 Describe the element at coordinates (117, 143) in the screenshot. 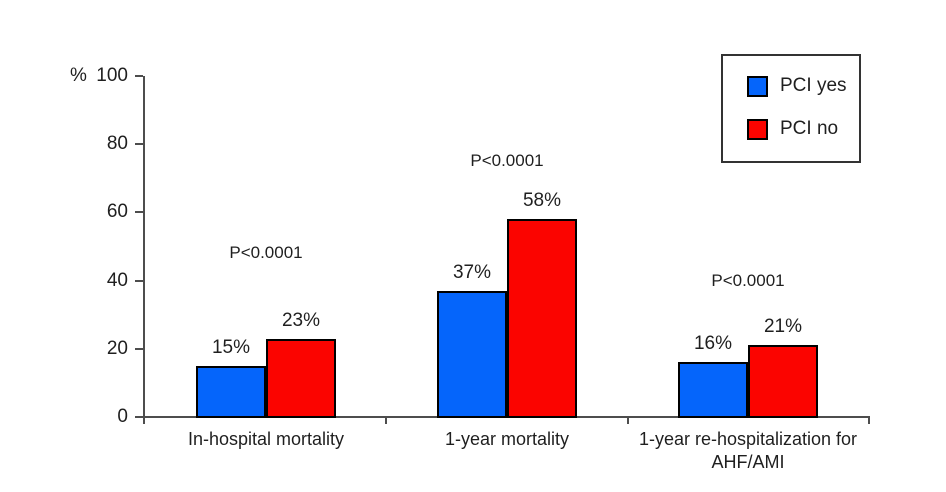

I see `y-axis-tick-label: 80` at that location.